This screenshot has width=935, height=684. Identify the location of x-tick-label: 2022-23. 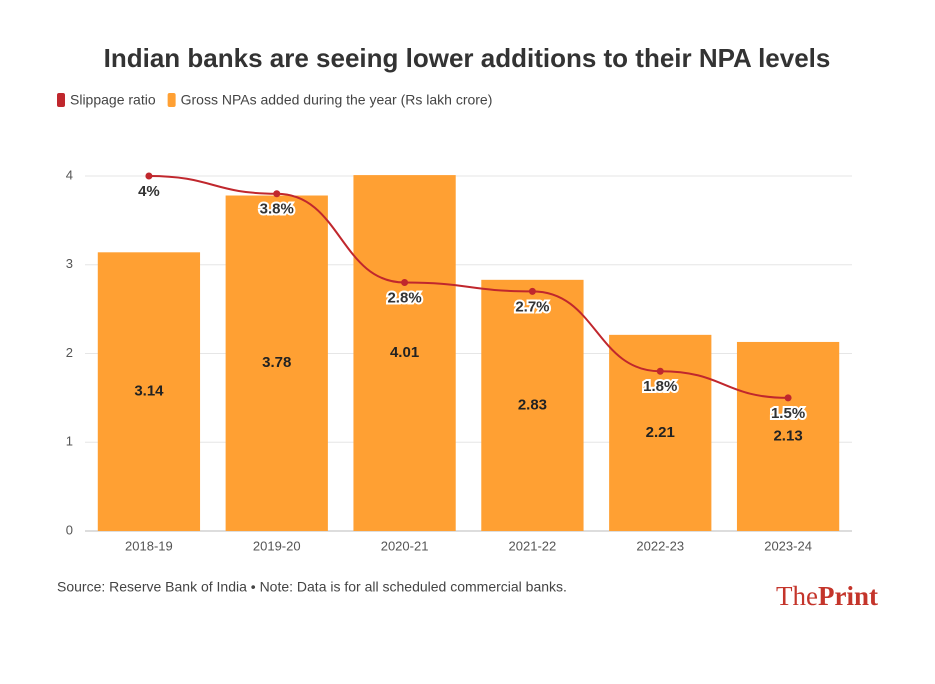
(660, 545).